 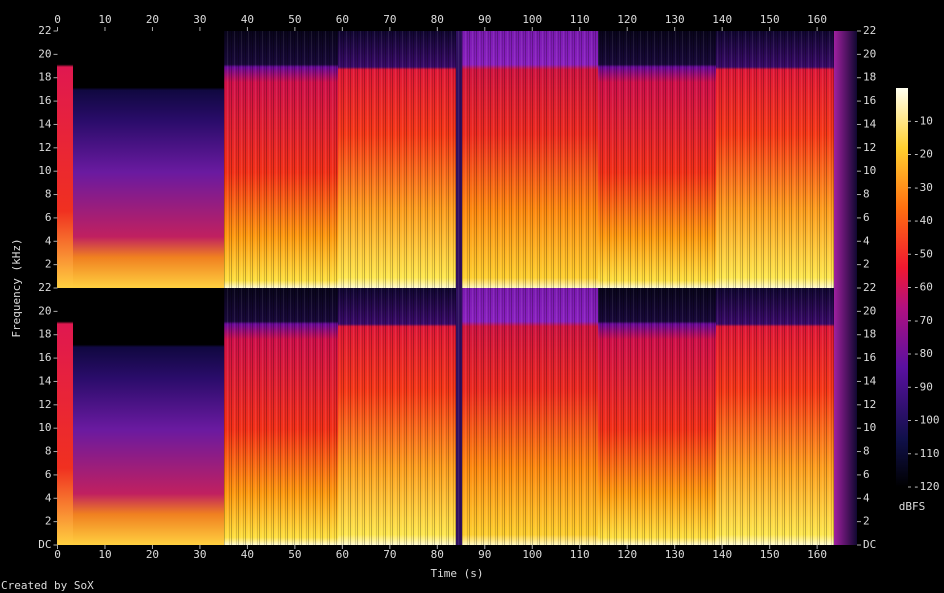 What do you see at coordinates (926, 420) in the screenshot?
I see `colorbar-tick-label: -100` at bounding box center [926, 420].